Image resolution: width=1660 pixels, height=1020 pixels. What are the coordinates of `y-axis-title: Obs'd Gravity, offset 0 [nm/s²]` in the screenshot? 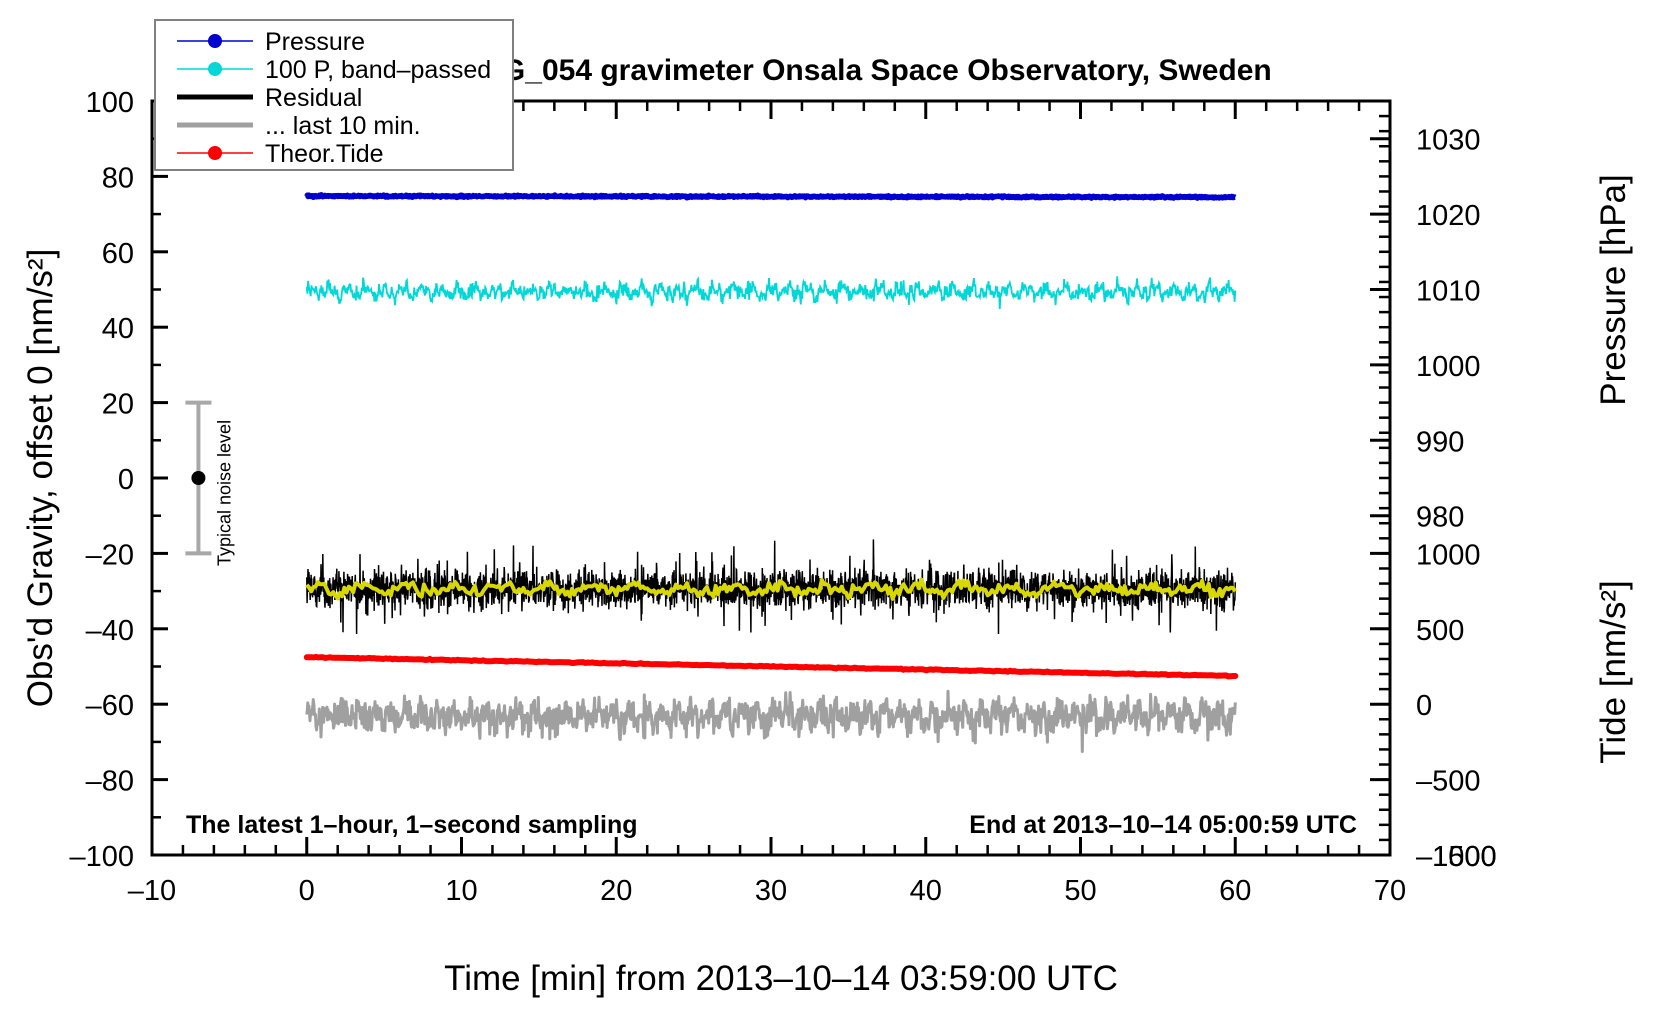 It's located at (40, 478).